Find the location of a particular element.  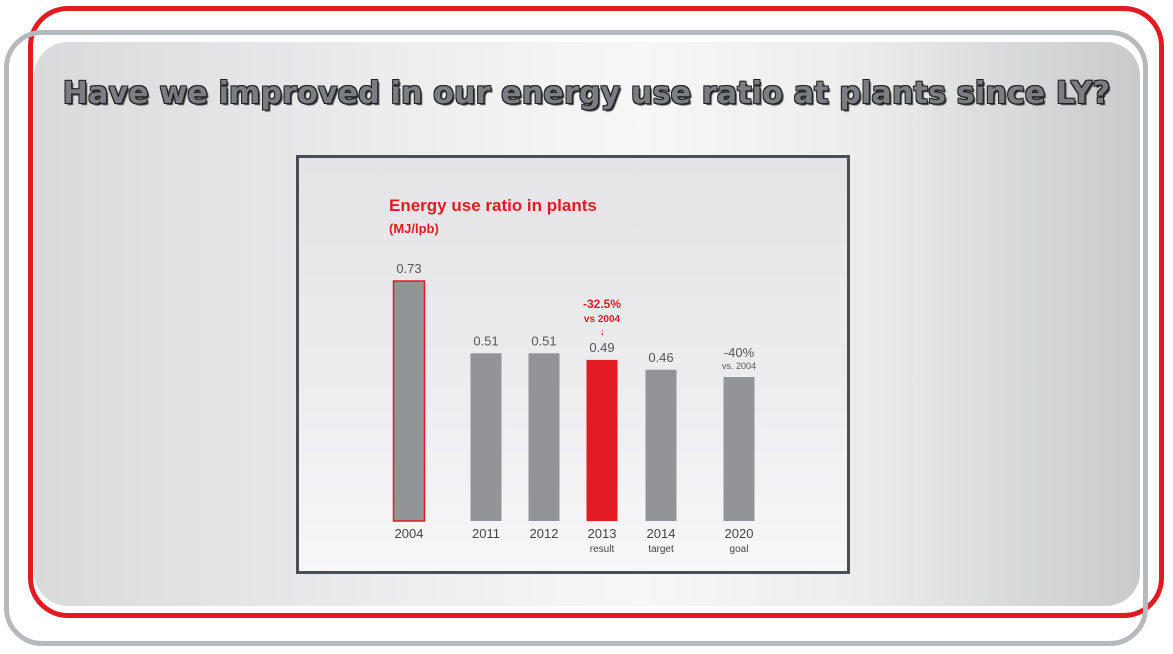

bar-2011 is located at coordinates (486, 437).